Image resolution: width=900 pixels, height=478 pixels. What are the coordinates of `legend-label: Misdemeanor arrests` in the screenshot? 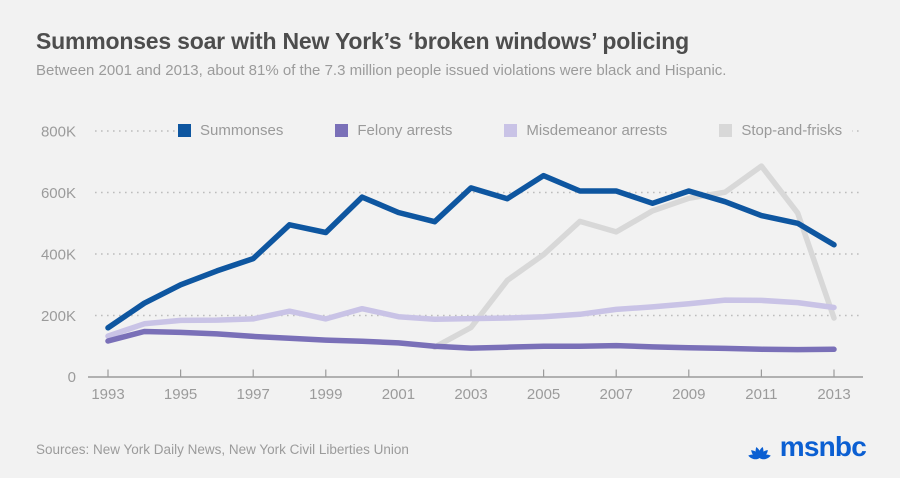 It's located at (597, 130).